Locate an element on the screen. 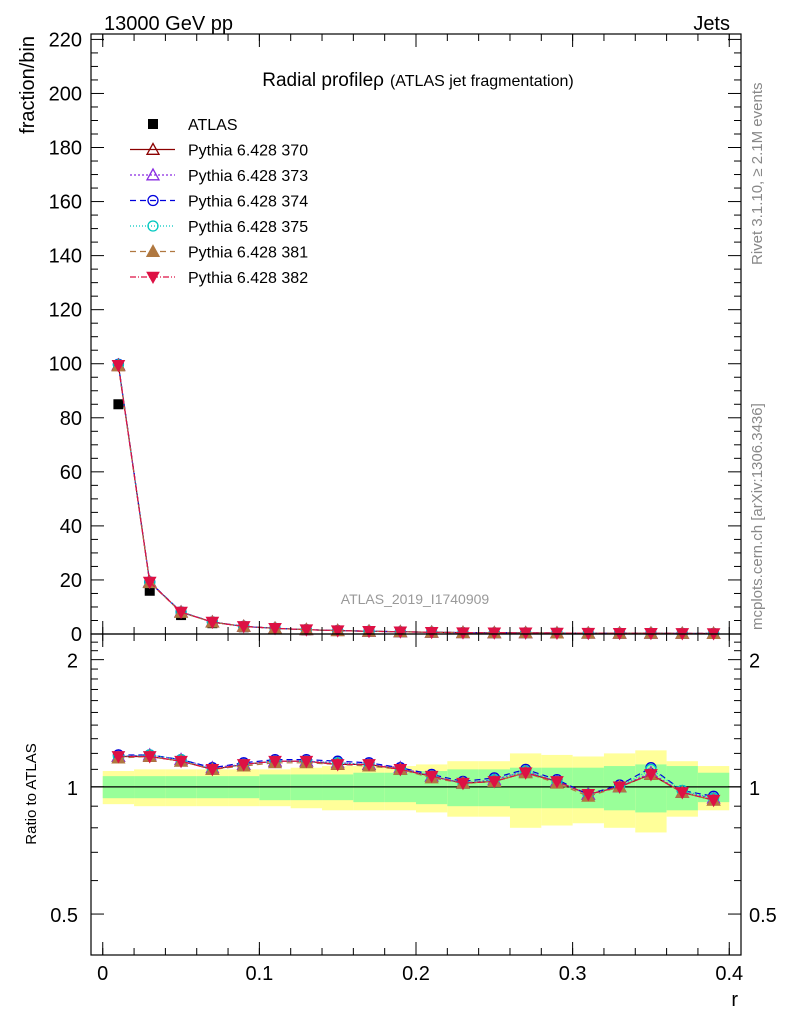 This screenshot has height=1024, width=786. chart-title: Radial profileρ (ATLAS jet fragmentation) is located at coordinates (417, 80).